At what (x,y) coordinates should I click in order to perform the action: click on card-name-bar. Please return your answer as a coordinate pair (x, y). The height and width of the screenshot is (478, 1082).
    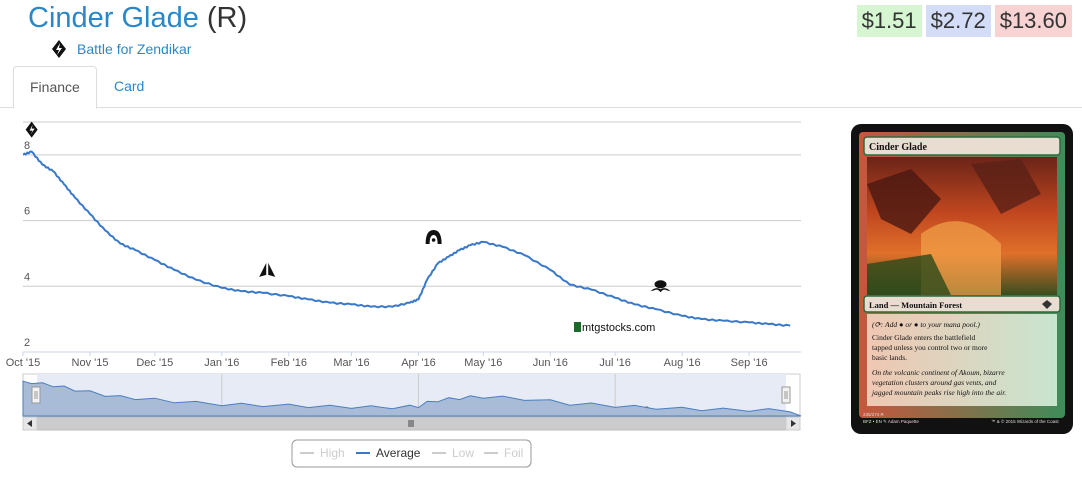
    Looking at the image, I should click on (962, 146).